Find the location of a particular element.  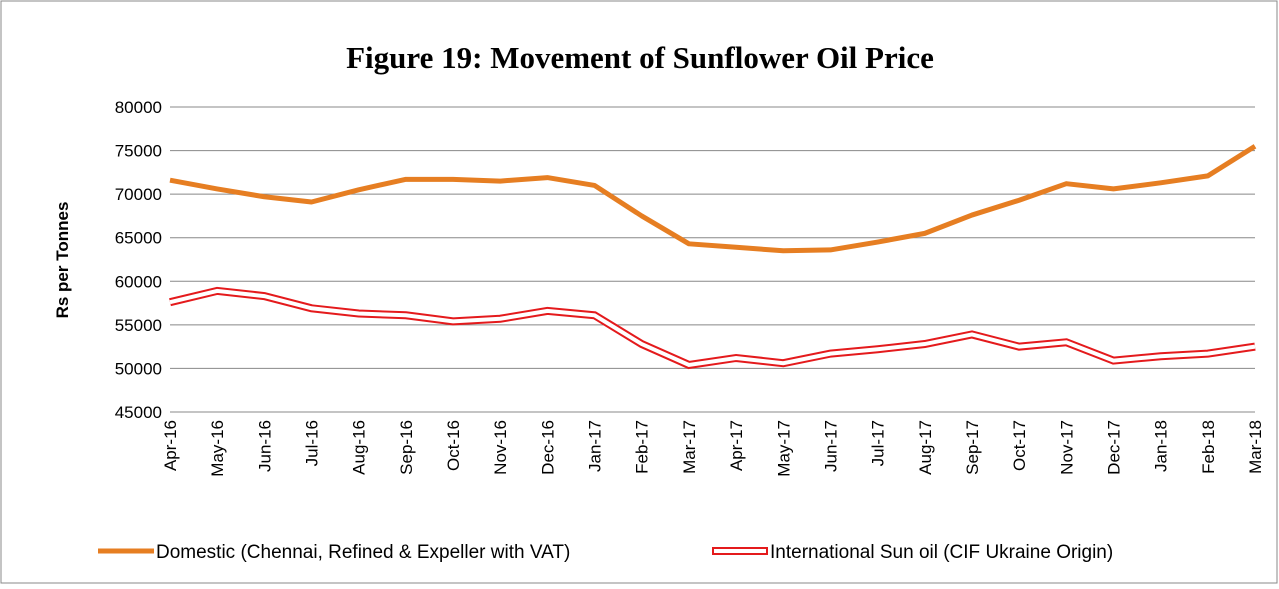

y-tick-label: 80000 is located at coordinates (138, 107).